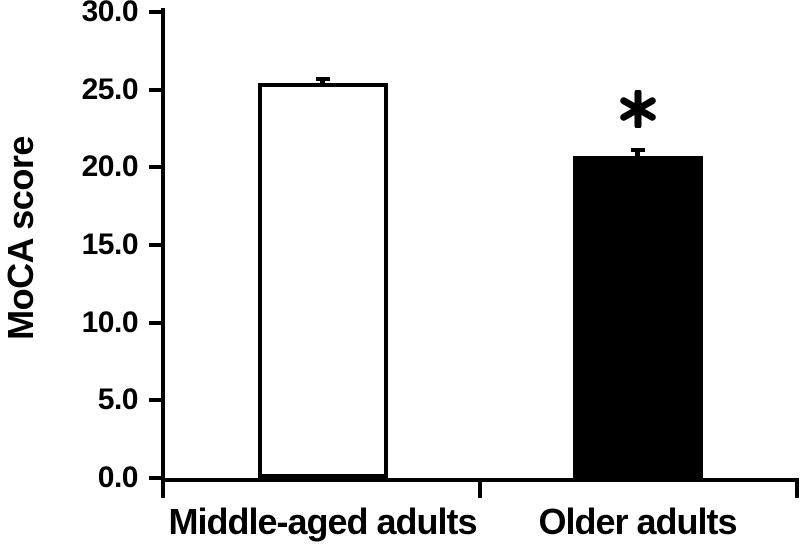  I want to click on y-axis-tick-label: 5.0, so click(118, 400).